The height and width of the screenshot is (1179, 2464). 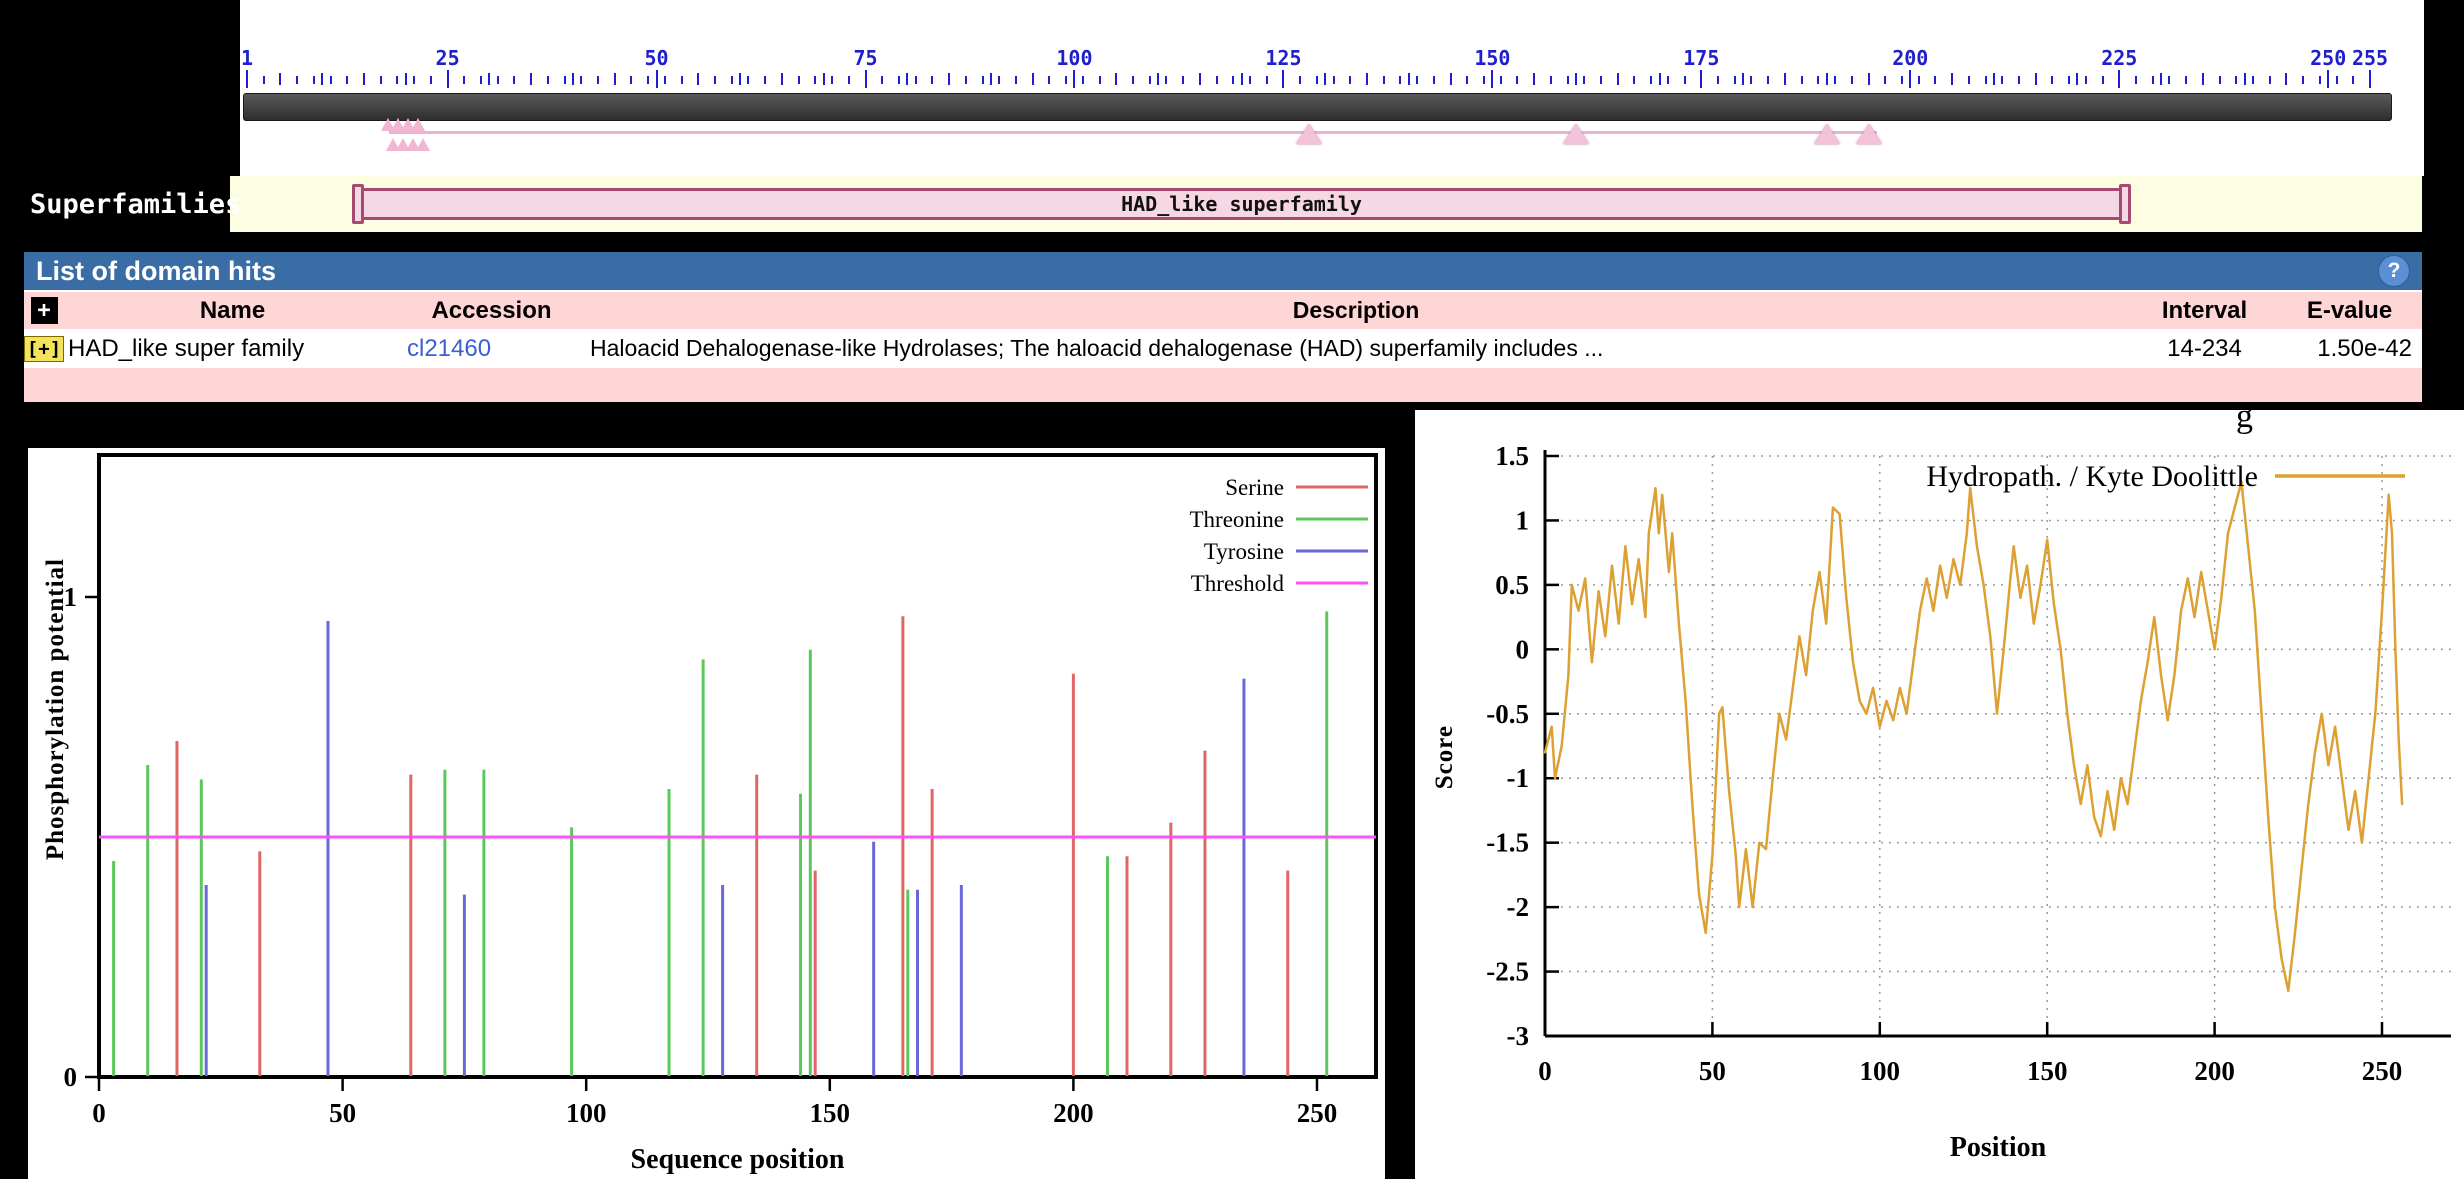 What do you see at coordinates (2244, 416) in the screenshot?
I see `stray-caption-text: g` at bounding box center [2244, 416].